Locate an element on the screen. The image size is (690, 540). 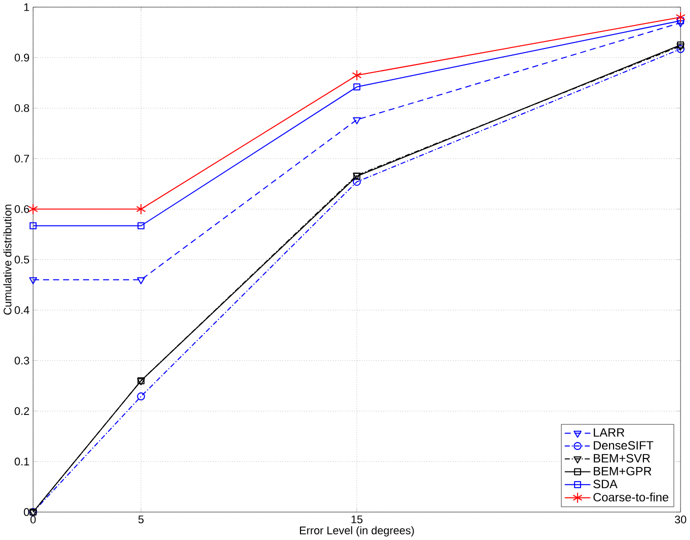
legend-label: DenseSIFT is located at coordinates (624, 445).